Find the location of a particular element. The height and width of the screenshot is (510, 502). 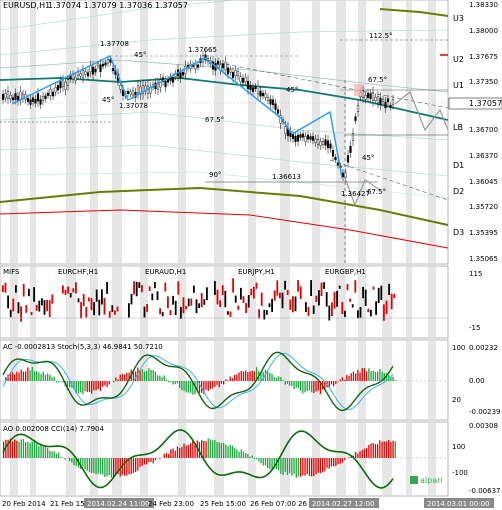

current-price-box is located at coordinates (475, 103).